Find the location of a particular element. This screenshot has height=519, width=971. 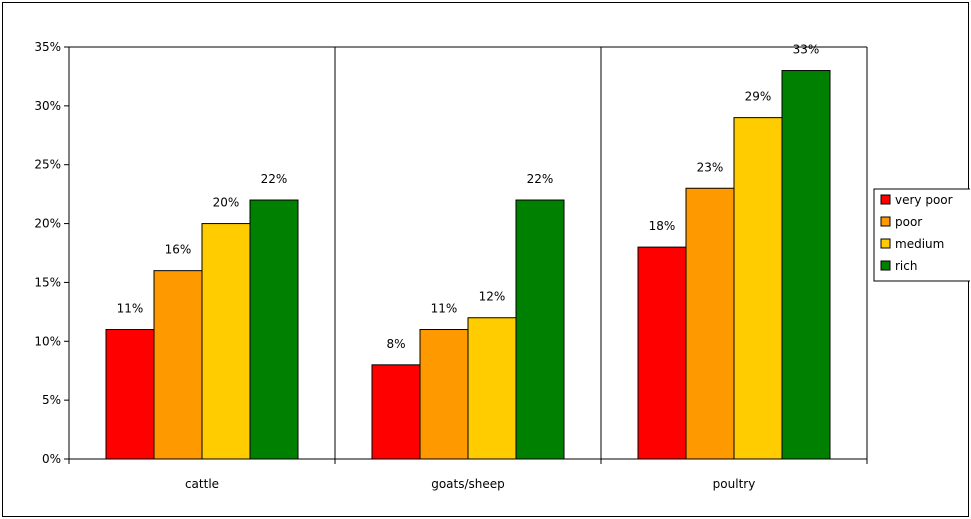

y-tick-label: 35% is located at coordinates (47, 47).